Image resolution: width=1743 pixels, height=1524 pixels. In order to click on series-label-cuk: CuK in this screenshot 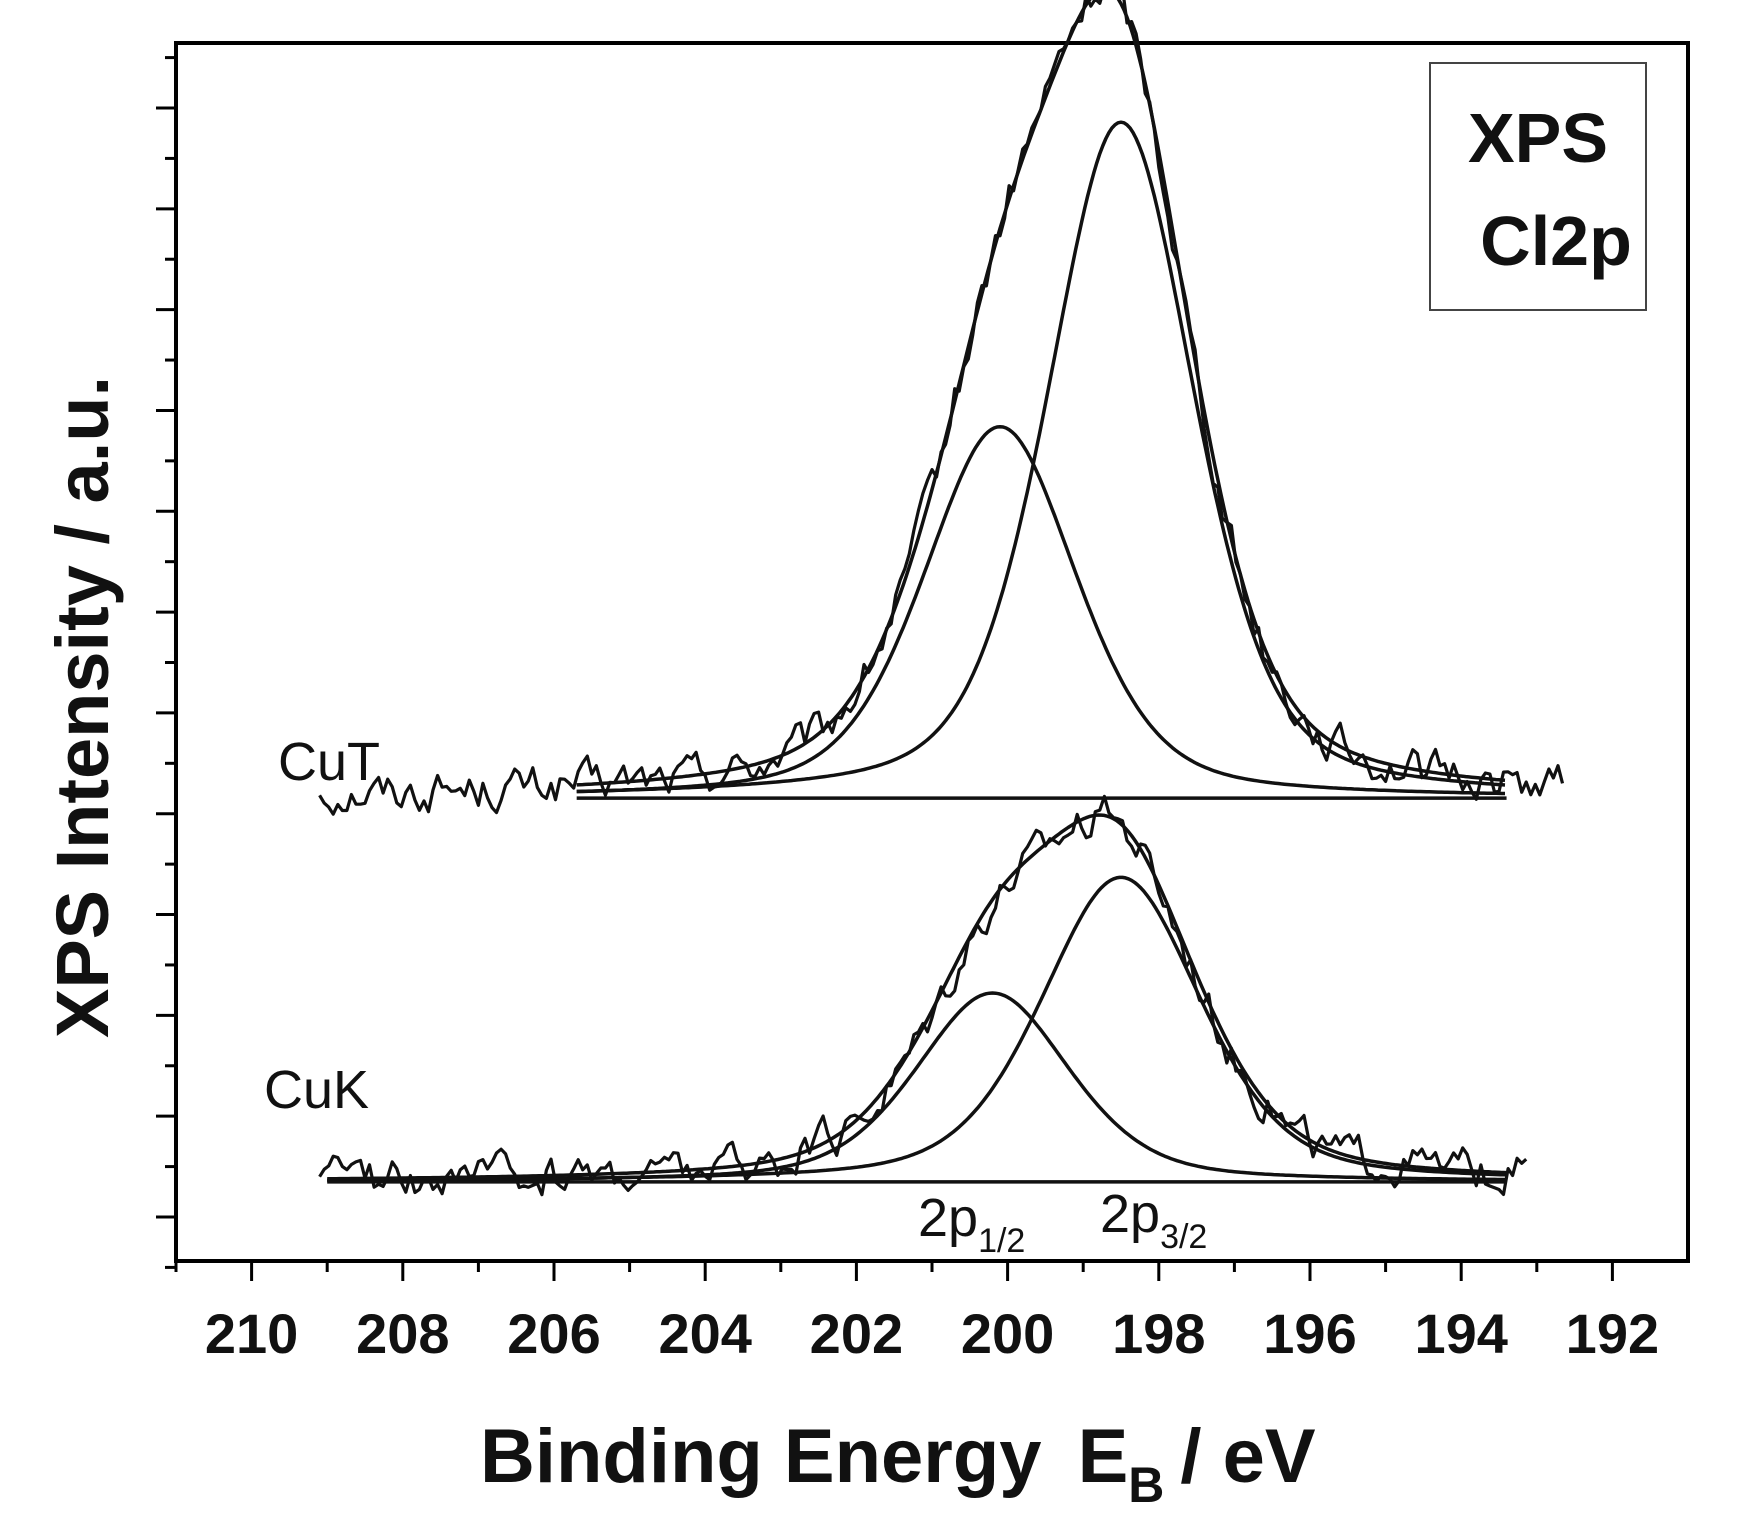, I will do `click(316, 1090)`.